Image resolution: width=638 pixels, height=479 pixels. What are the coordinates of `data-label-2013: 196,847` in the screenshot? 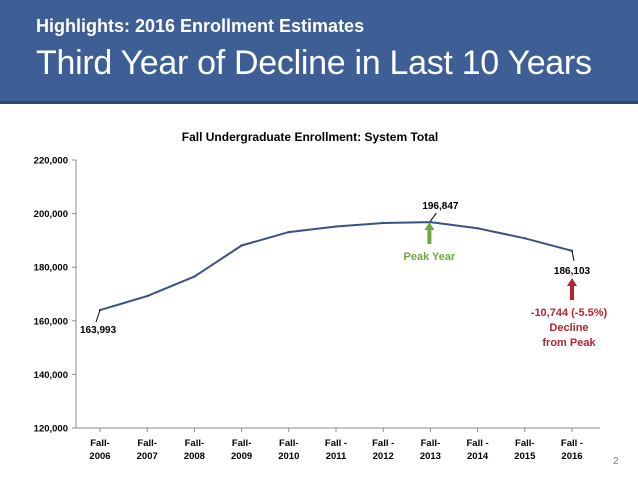 It's located at (440, 206).